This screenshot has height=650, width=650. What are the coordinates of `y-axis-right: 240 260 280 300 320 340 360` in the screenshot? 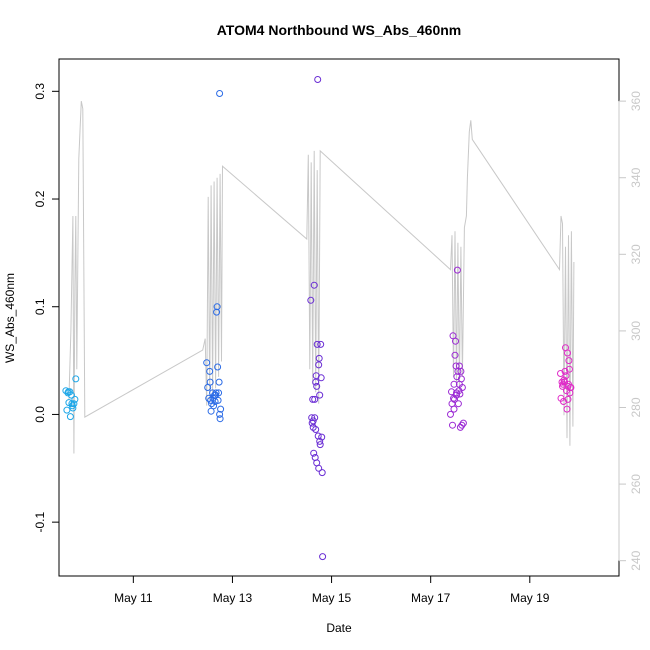 It's located at (630, 331).